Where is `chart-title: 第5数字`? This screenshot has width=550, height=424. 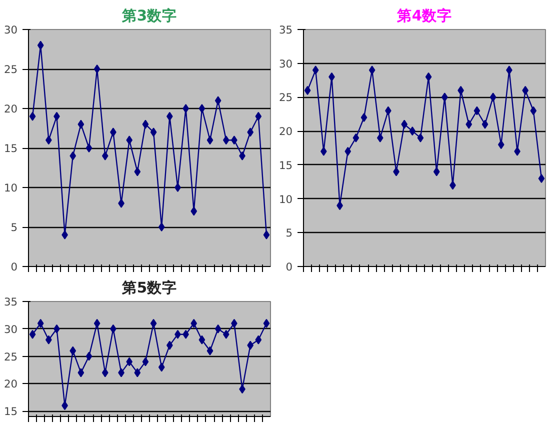
chart-title: 第5数字 is located at coordinates (149, 287).